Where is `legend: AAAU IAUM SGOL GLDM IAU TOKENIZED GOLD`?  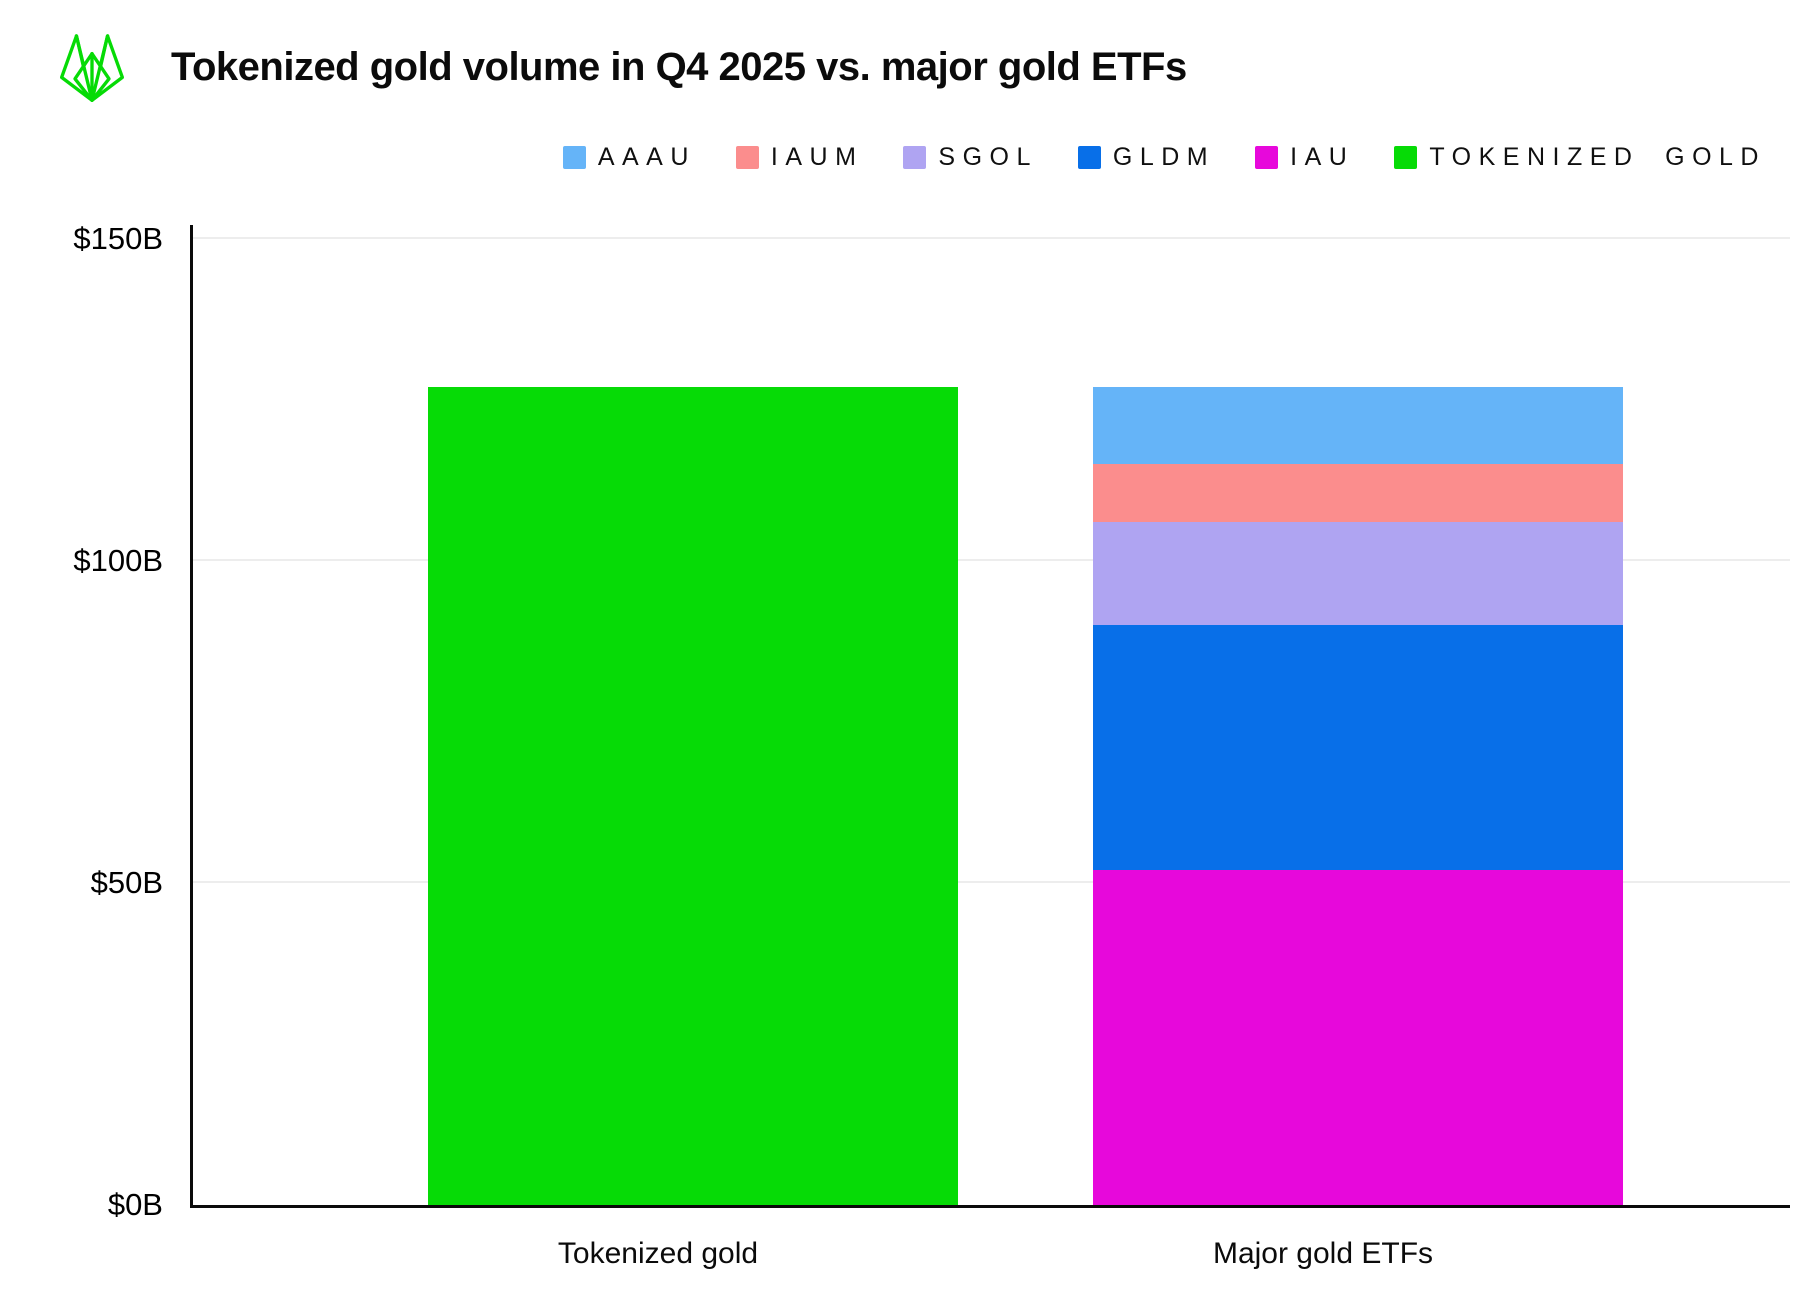 legend: AAAU IAUM SGOL GLDM IAU TOKENIZED GOLD is located at coordinates (1164, 157).